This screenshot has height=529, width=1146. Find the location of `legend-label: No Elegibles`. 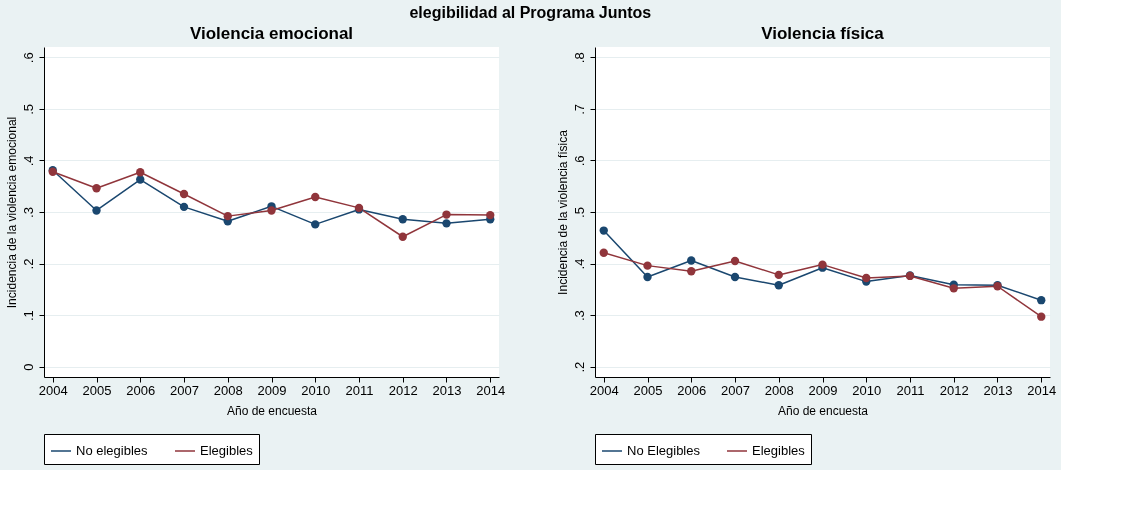

legend-label: No Elegibles is located at coordinates (664, 450).